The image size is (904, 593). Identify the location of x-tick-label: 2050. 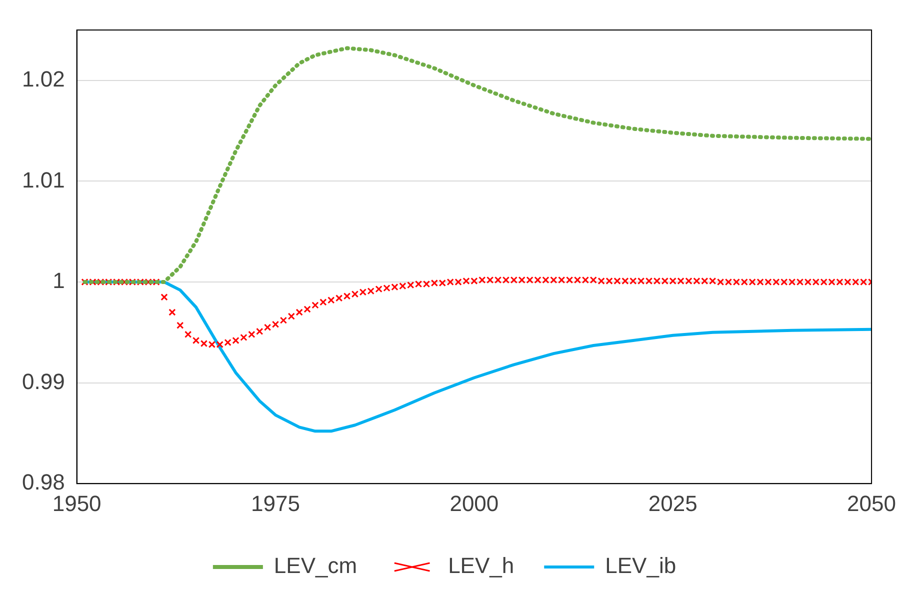
(871, 503).